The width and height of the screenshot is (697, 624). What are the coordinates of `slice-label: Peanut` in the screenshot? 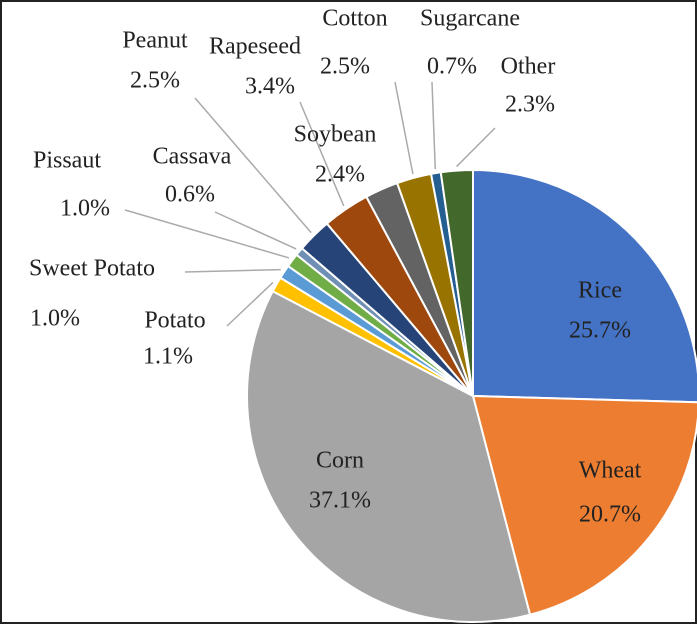 It's located at (155, 41).